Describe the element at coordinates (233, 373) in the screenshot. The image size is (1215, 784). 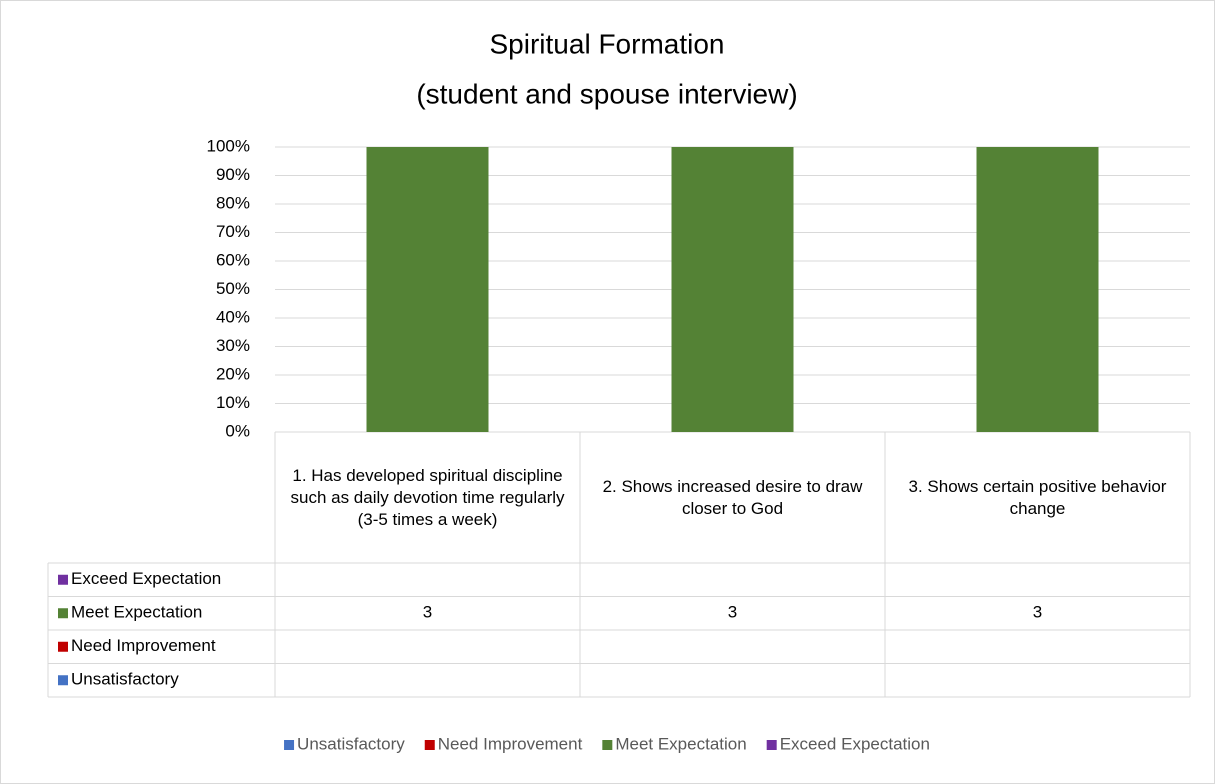
I see `y-tick-label: 20%` at that location.